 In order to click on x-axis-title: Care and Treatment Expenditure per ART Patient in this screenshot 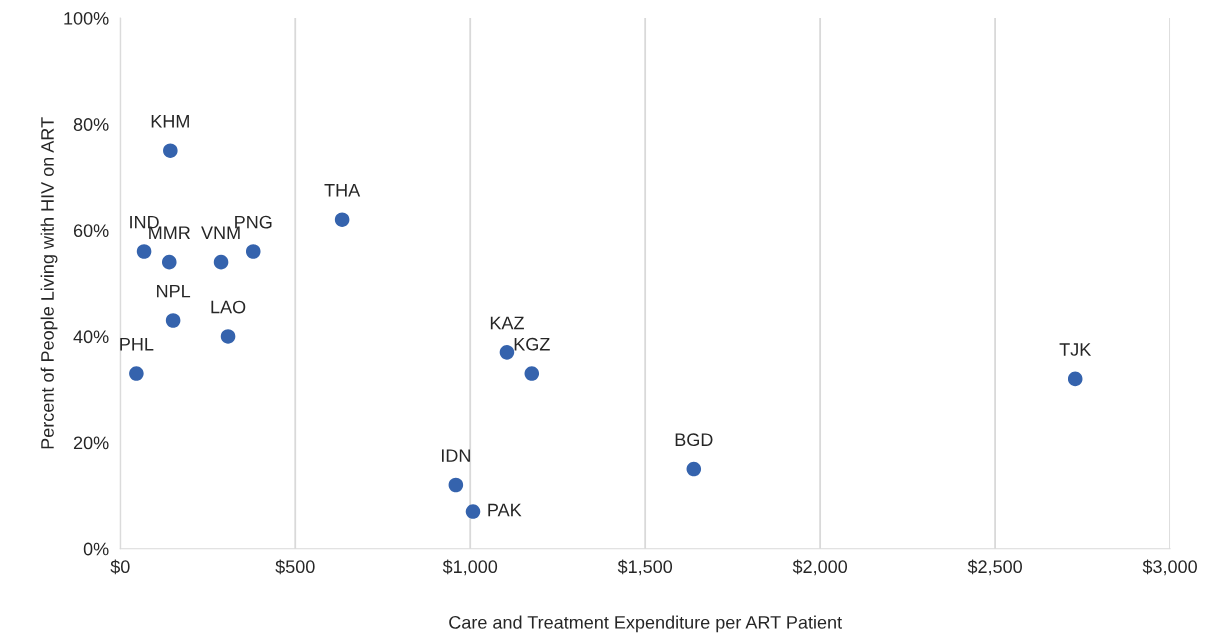, I will do `click(645, 624)`.